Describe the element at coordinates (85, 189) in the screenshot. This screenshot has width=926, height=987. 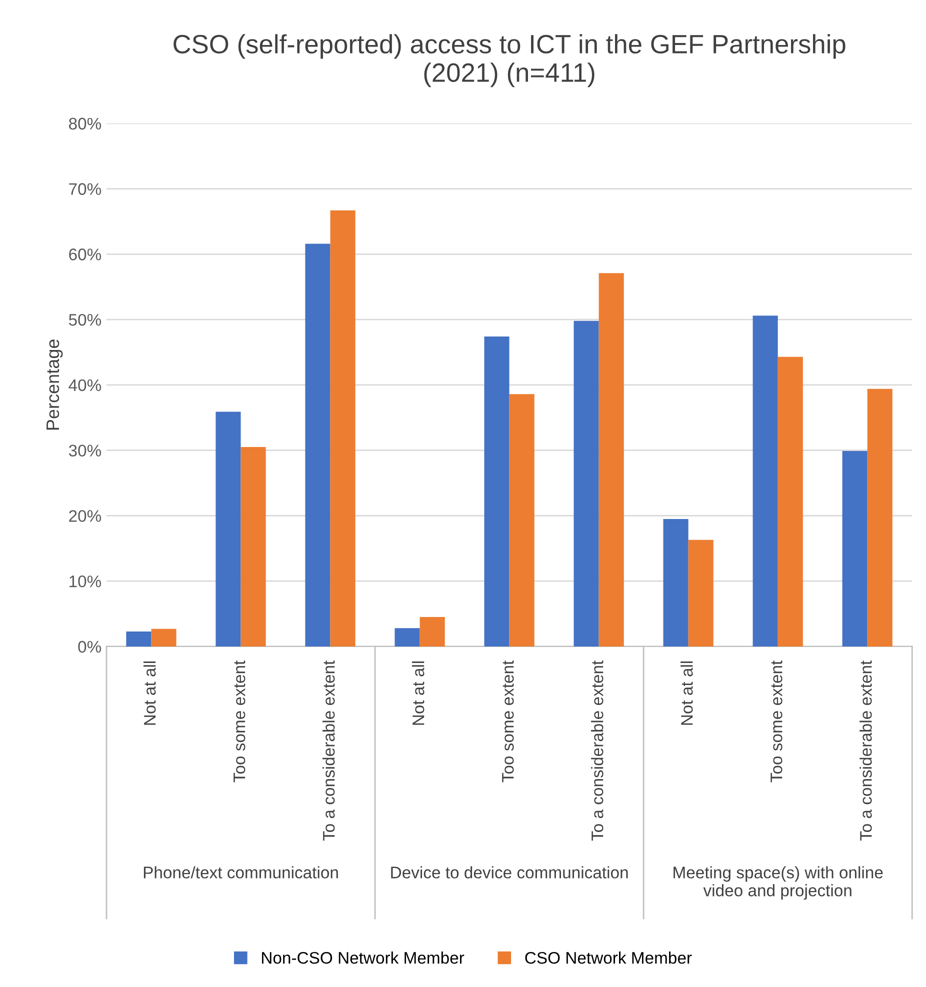
I see `y-tick-label: 70%` at that location.